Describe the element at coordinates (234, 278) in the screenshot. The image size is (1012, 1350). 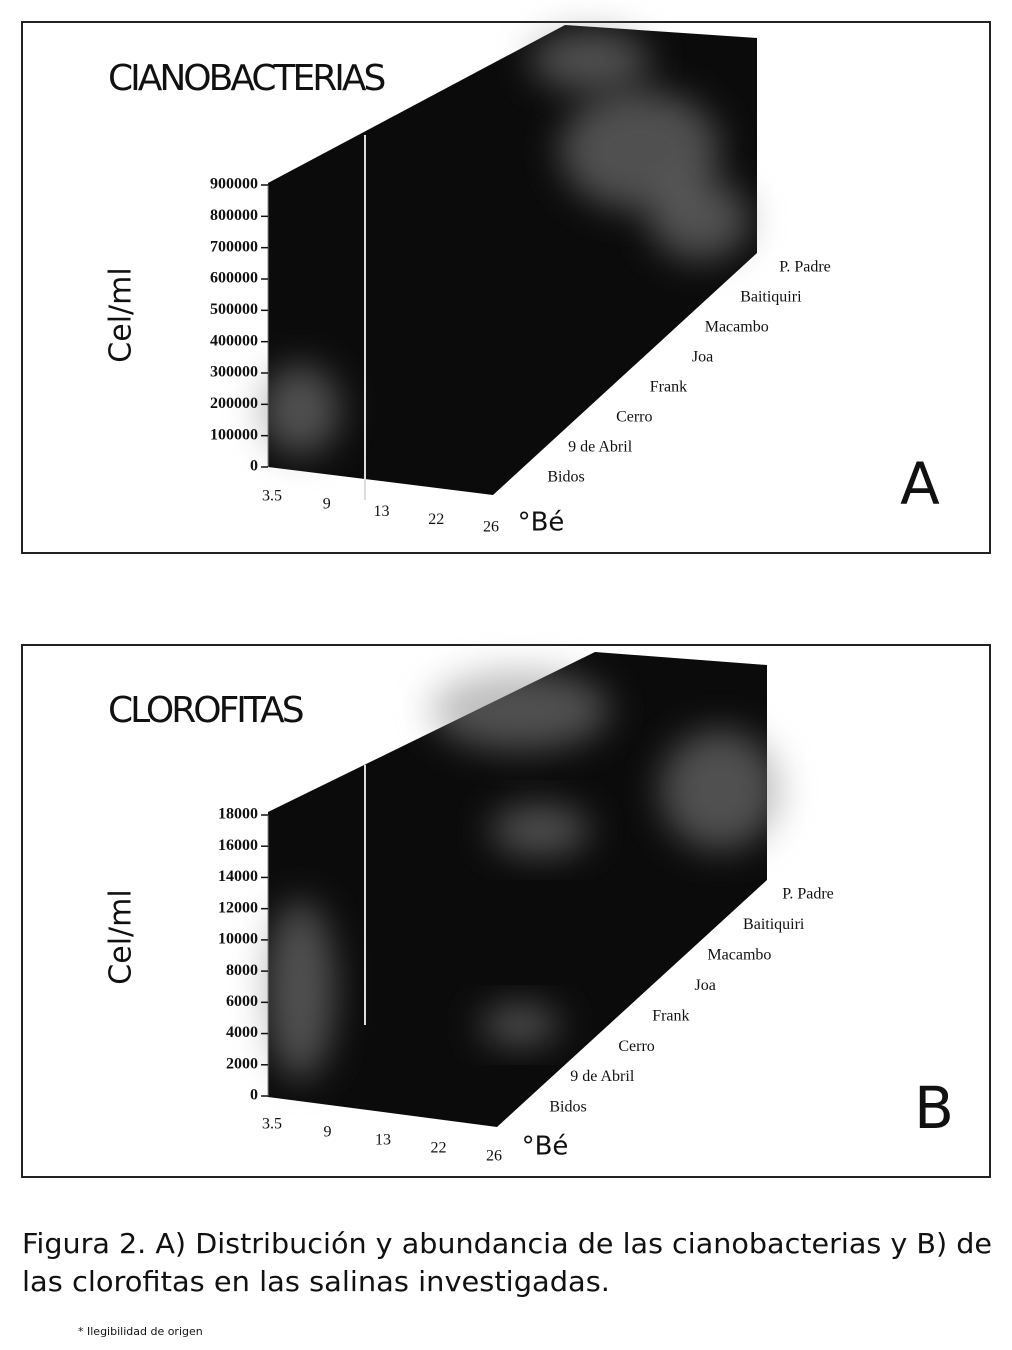
I see `y-tick-label: 600000` at that location.